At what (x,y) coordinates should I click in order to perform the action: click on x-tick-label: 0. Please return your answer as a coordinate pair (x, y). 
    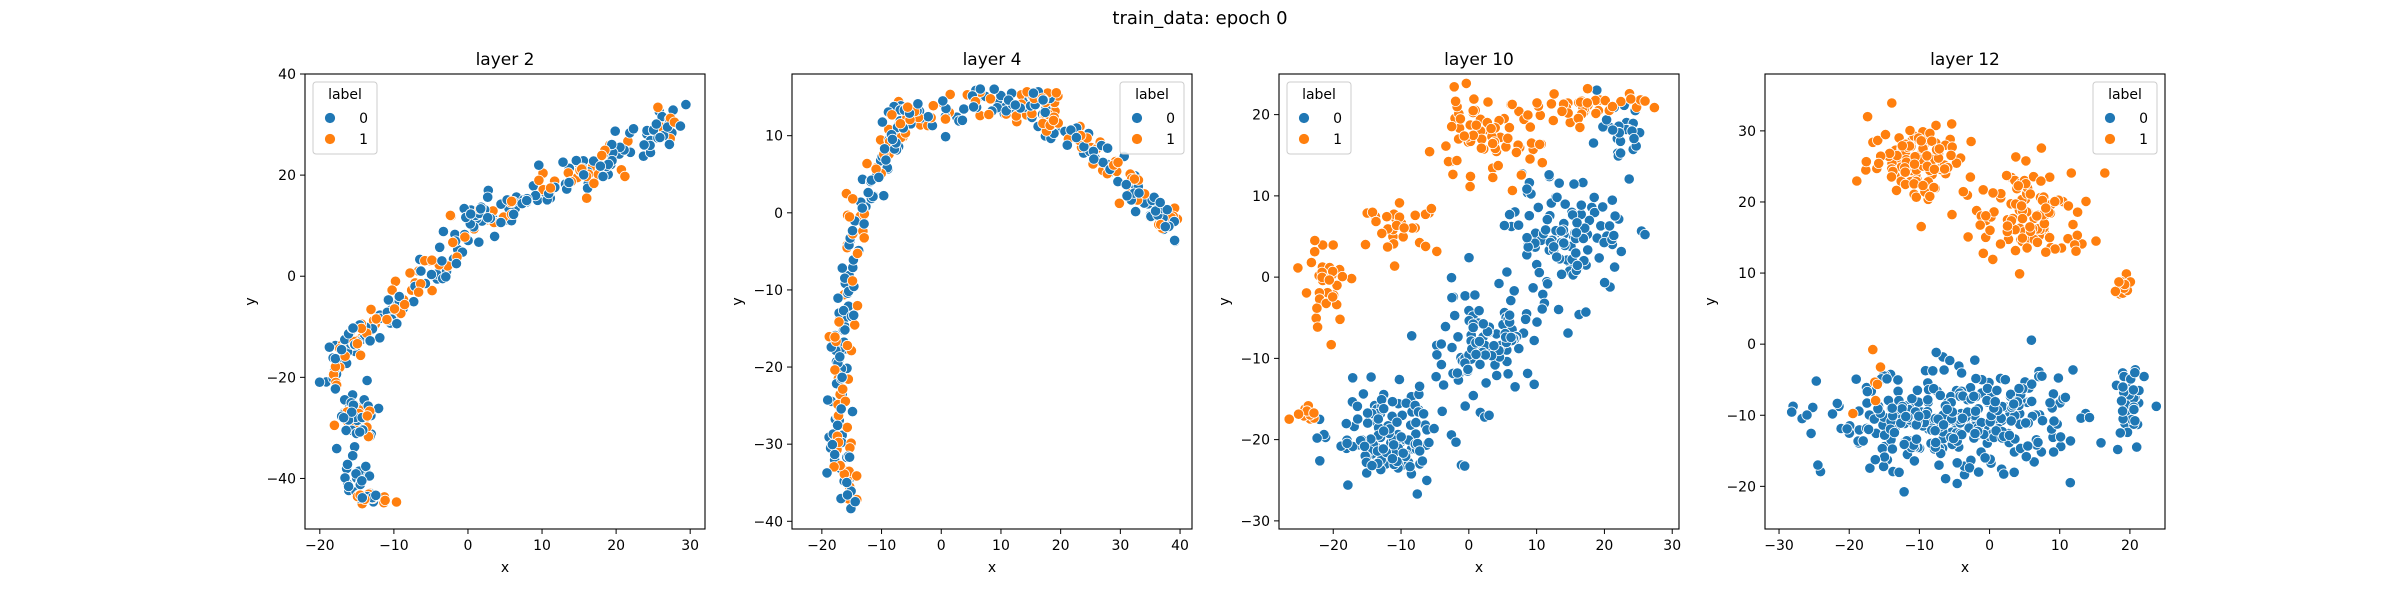
    Looking at the image, I should click on (468, 546).